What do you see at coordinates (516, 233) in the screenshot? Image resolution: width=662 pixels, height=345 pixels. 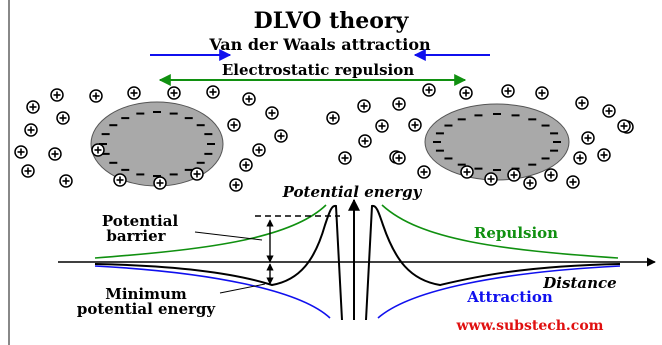 I see `repulsion-label: Repulsion` at bounding box center [516, 233].